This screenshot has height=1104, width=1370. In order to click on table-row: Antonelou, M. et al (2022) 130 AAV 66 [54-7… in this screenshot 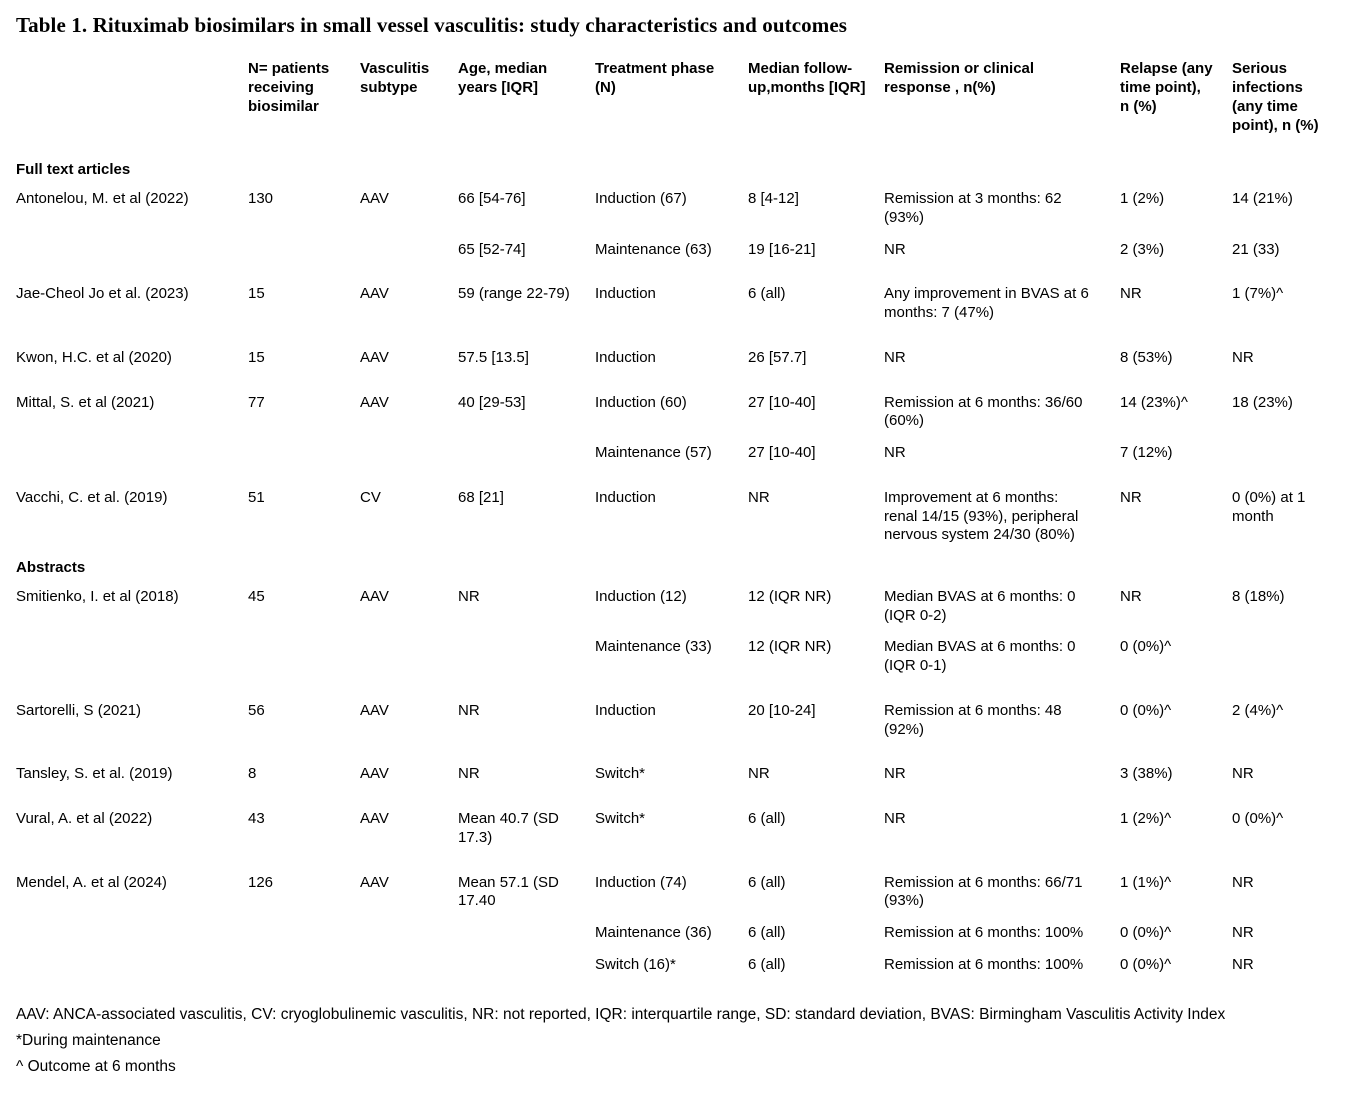, I will do `click(685, 204)`.